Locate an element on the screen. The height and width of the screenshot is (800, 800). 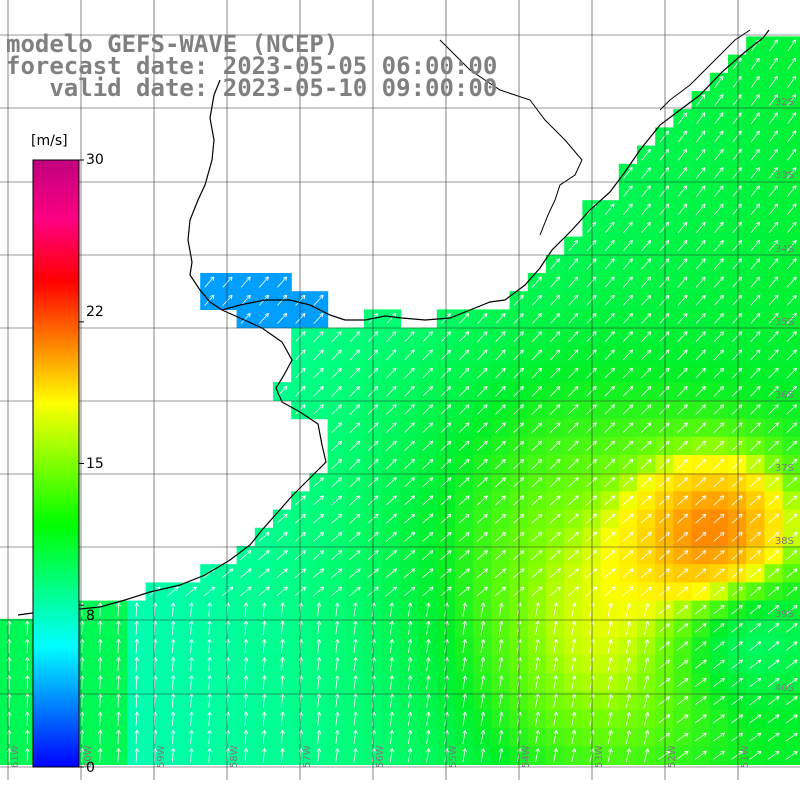
lat-label: 34S is located at coordinates (784, 249).